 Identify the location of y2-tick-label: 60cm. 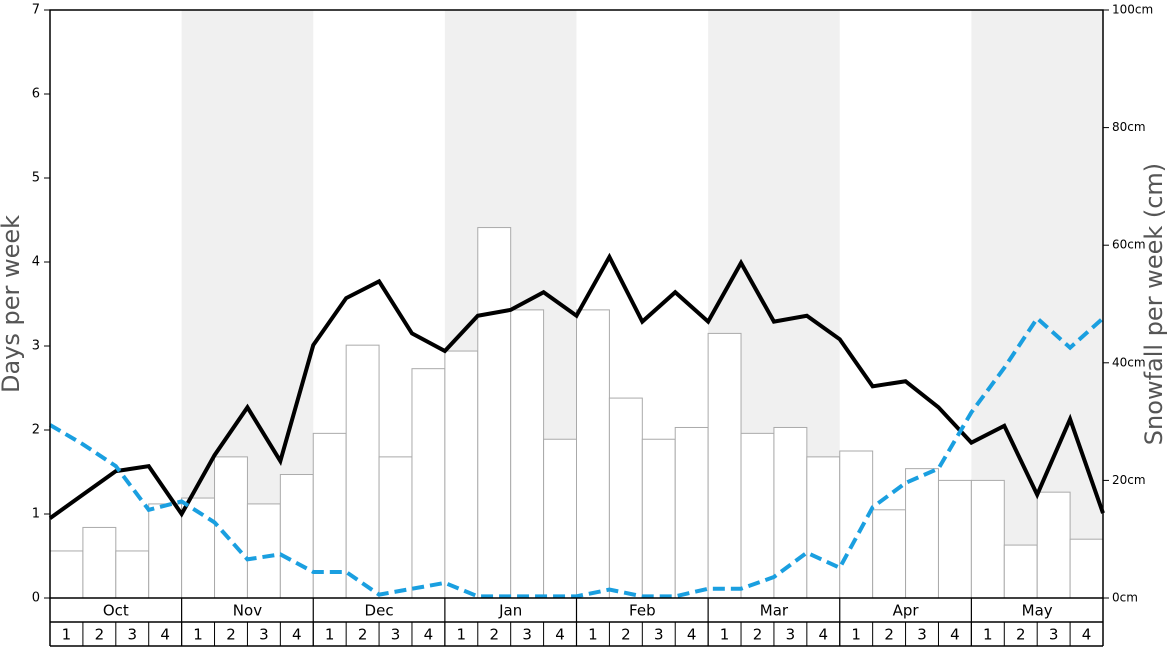
(1129, 245).